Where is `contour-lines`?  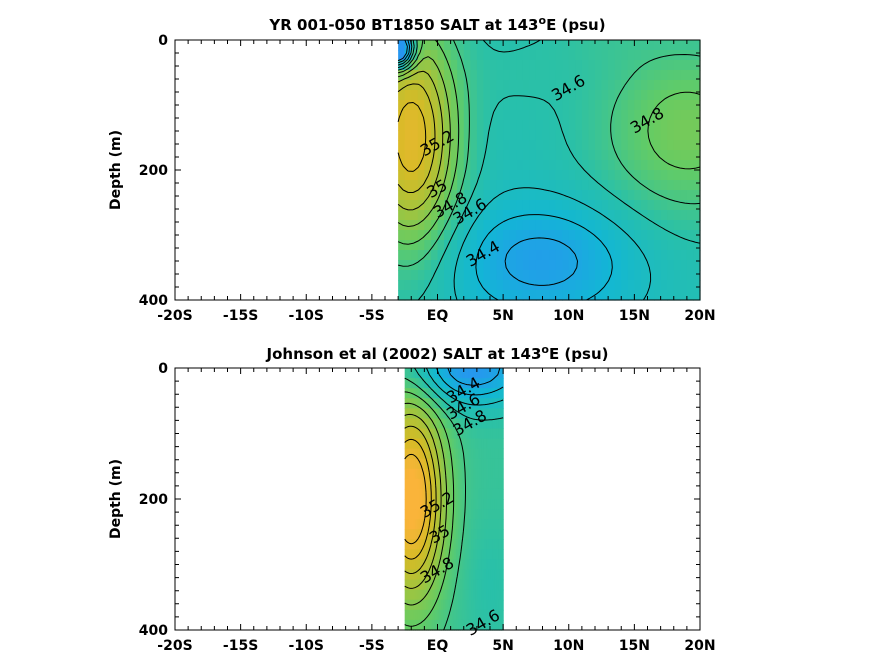
contour-lines is located at coordinates (549, 170).